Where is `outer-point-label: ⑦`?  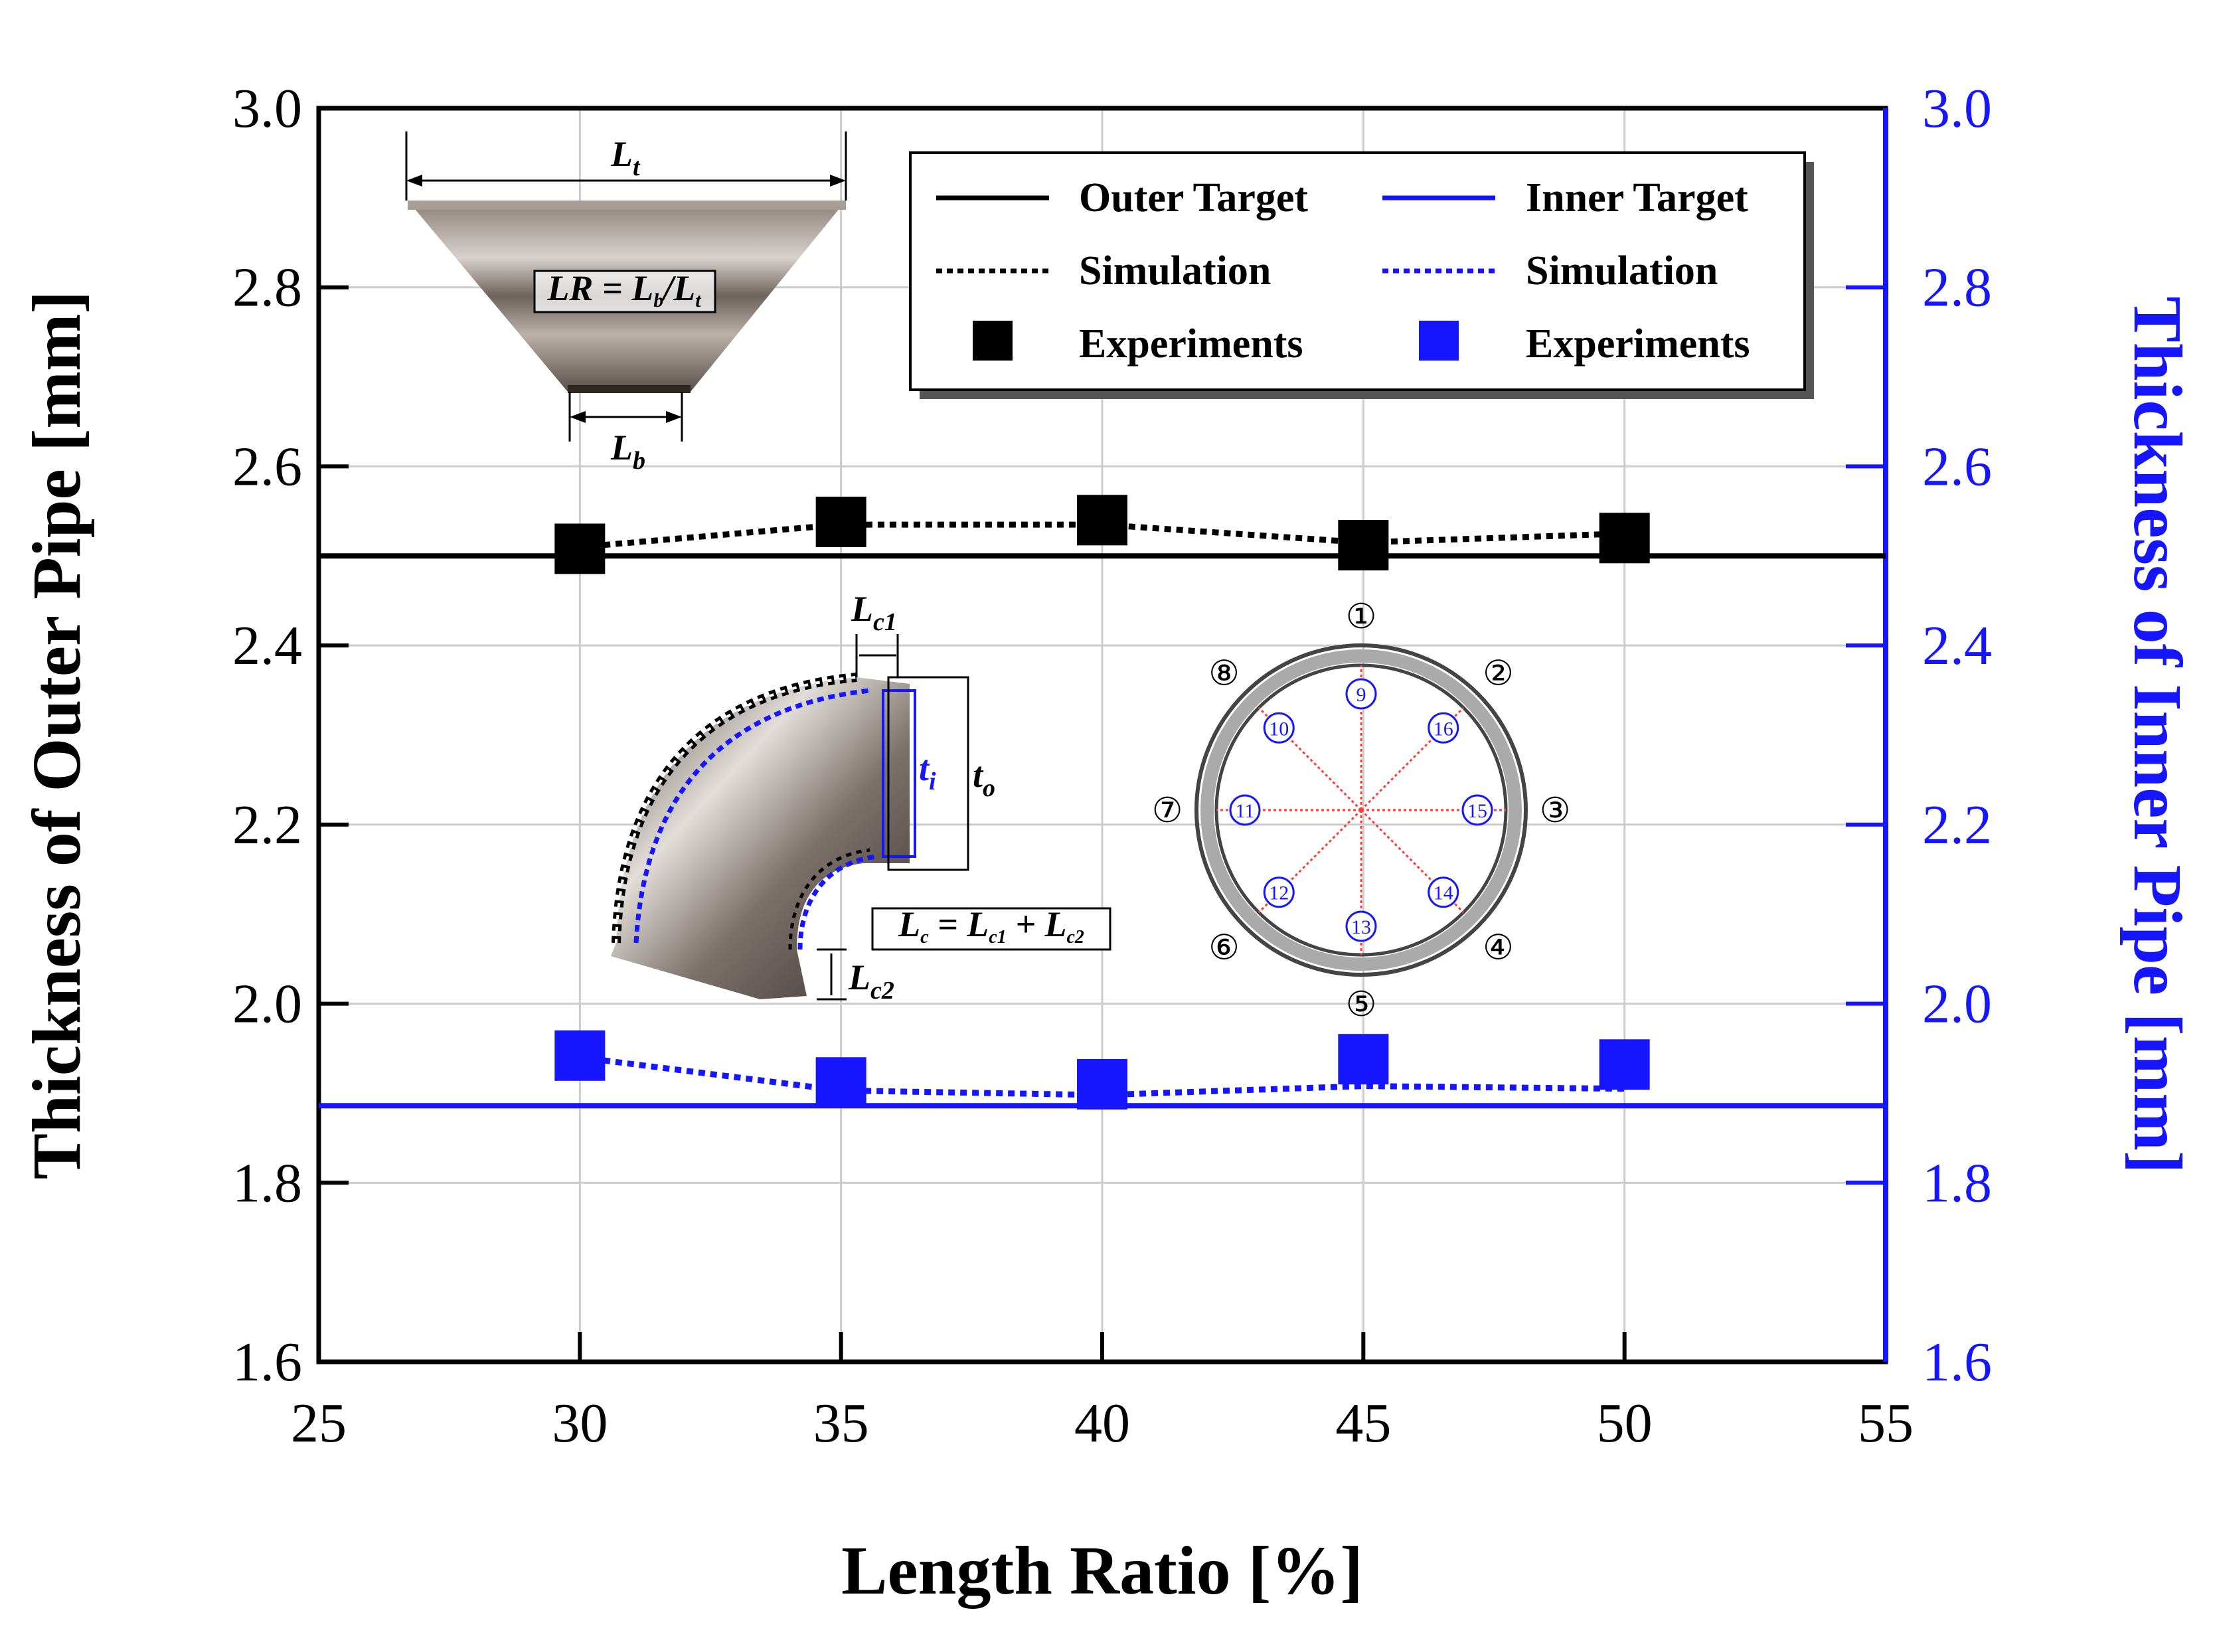
outer-point-label: ⑦ is located at coordinates (1167, 811).